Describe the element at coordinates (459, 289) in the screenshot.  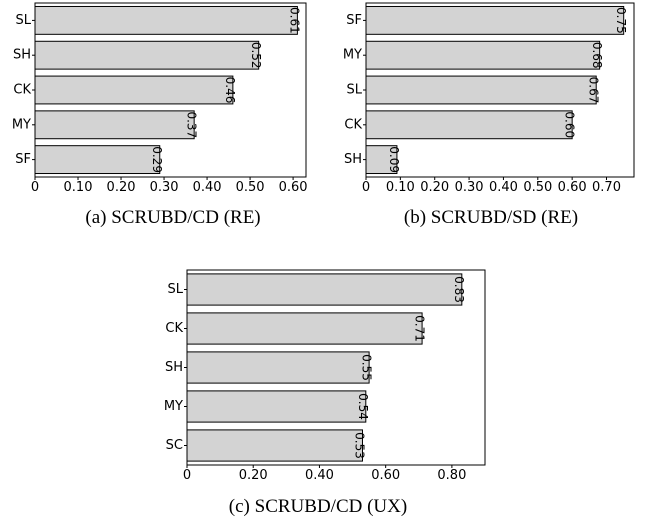
I see `value-label-sl: 0.83` at that location.